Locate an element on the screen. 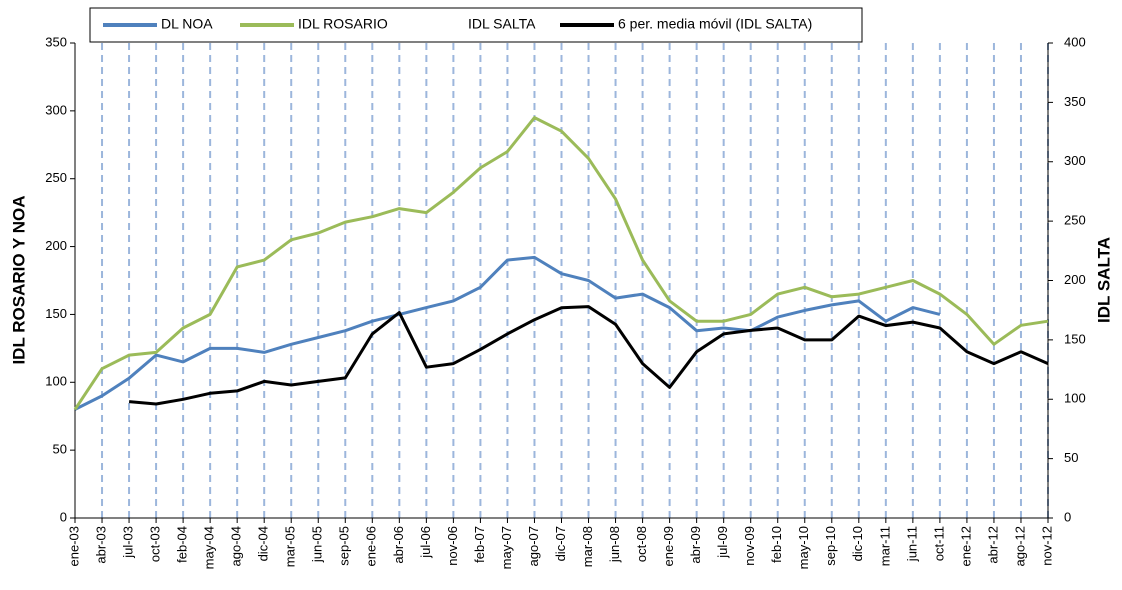 The height and width of the screenshot is (590, 1122). y2-tick-label: 150 is located at coordinates (1075, 338).